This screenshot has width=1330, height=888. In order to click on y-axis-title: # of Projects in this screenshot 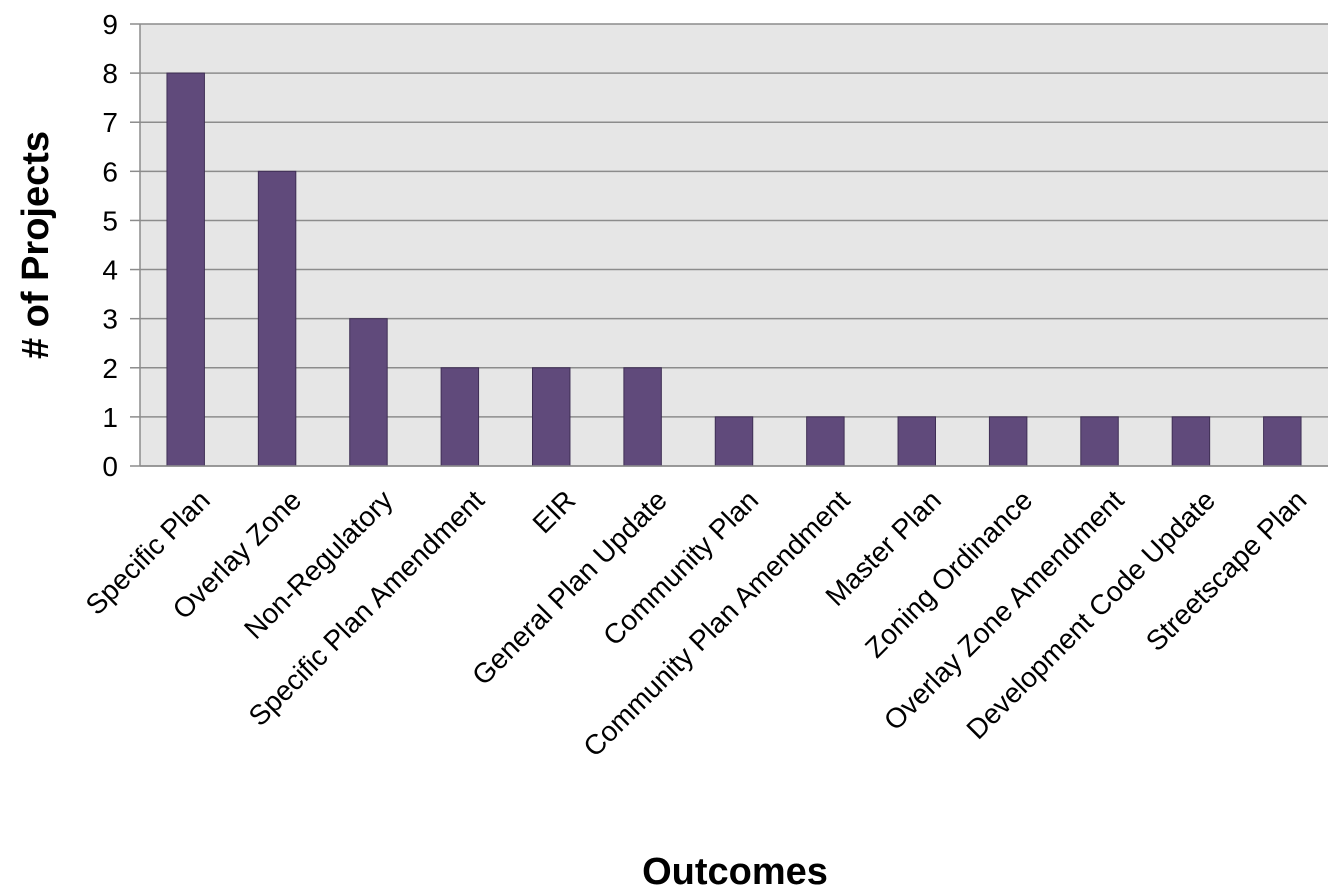, I will do `click(36, 245)`.